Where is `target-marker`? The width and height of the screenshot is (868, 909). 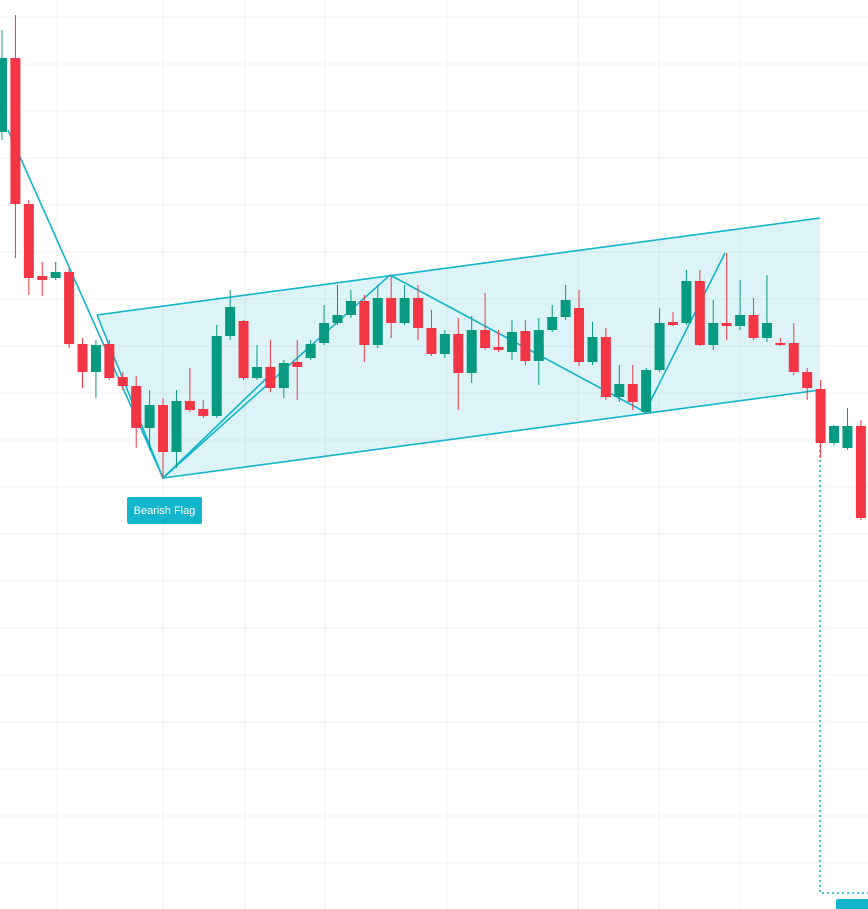
target-marker is located at coordinates (852, 904).